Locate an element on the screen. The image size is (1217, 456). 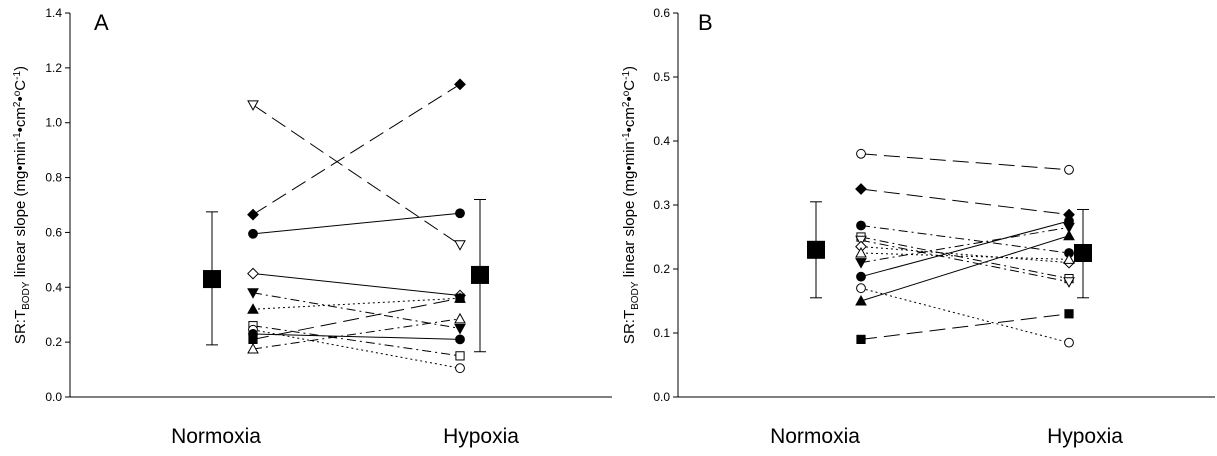
data-point-0-1-normoxia is located at coordinates (253, 214).